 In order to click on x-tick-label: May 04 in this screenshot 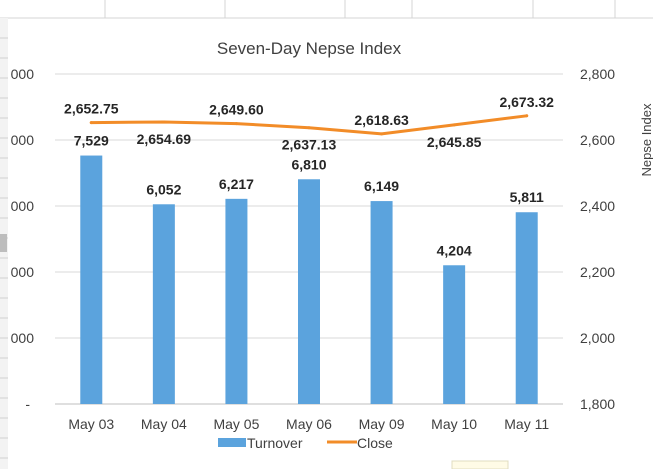, I will do `click(164, 424)`.